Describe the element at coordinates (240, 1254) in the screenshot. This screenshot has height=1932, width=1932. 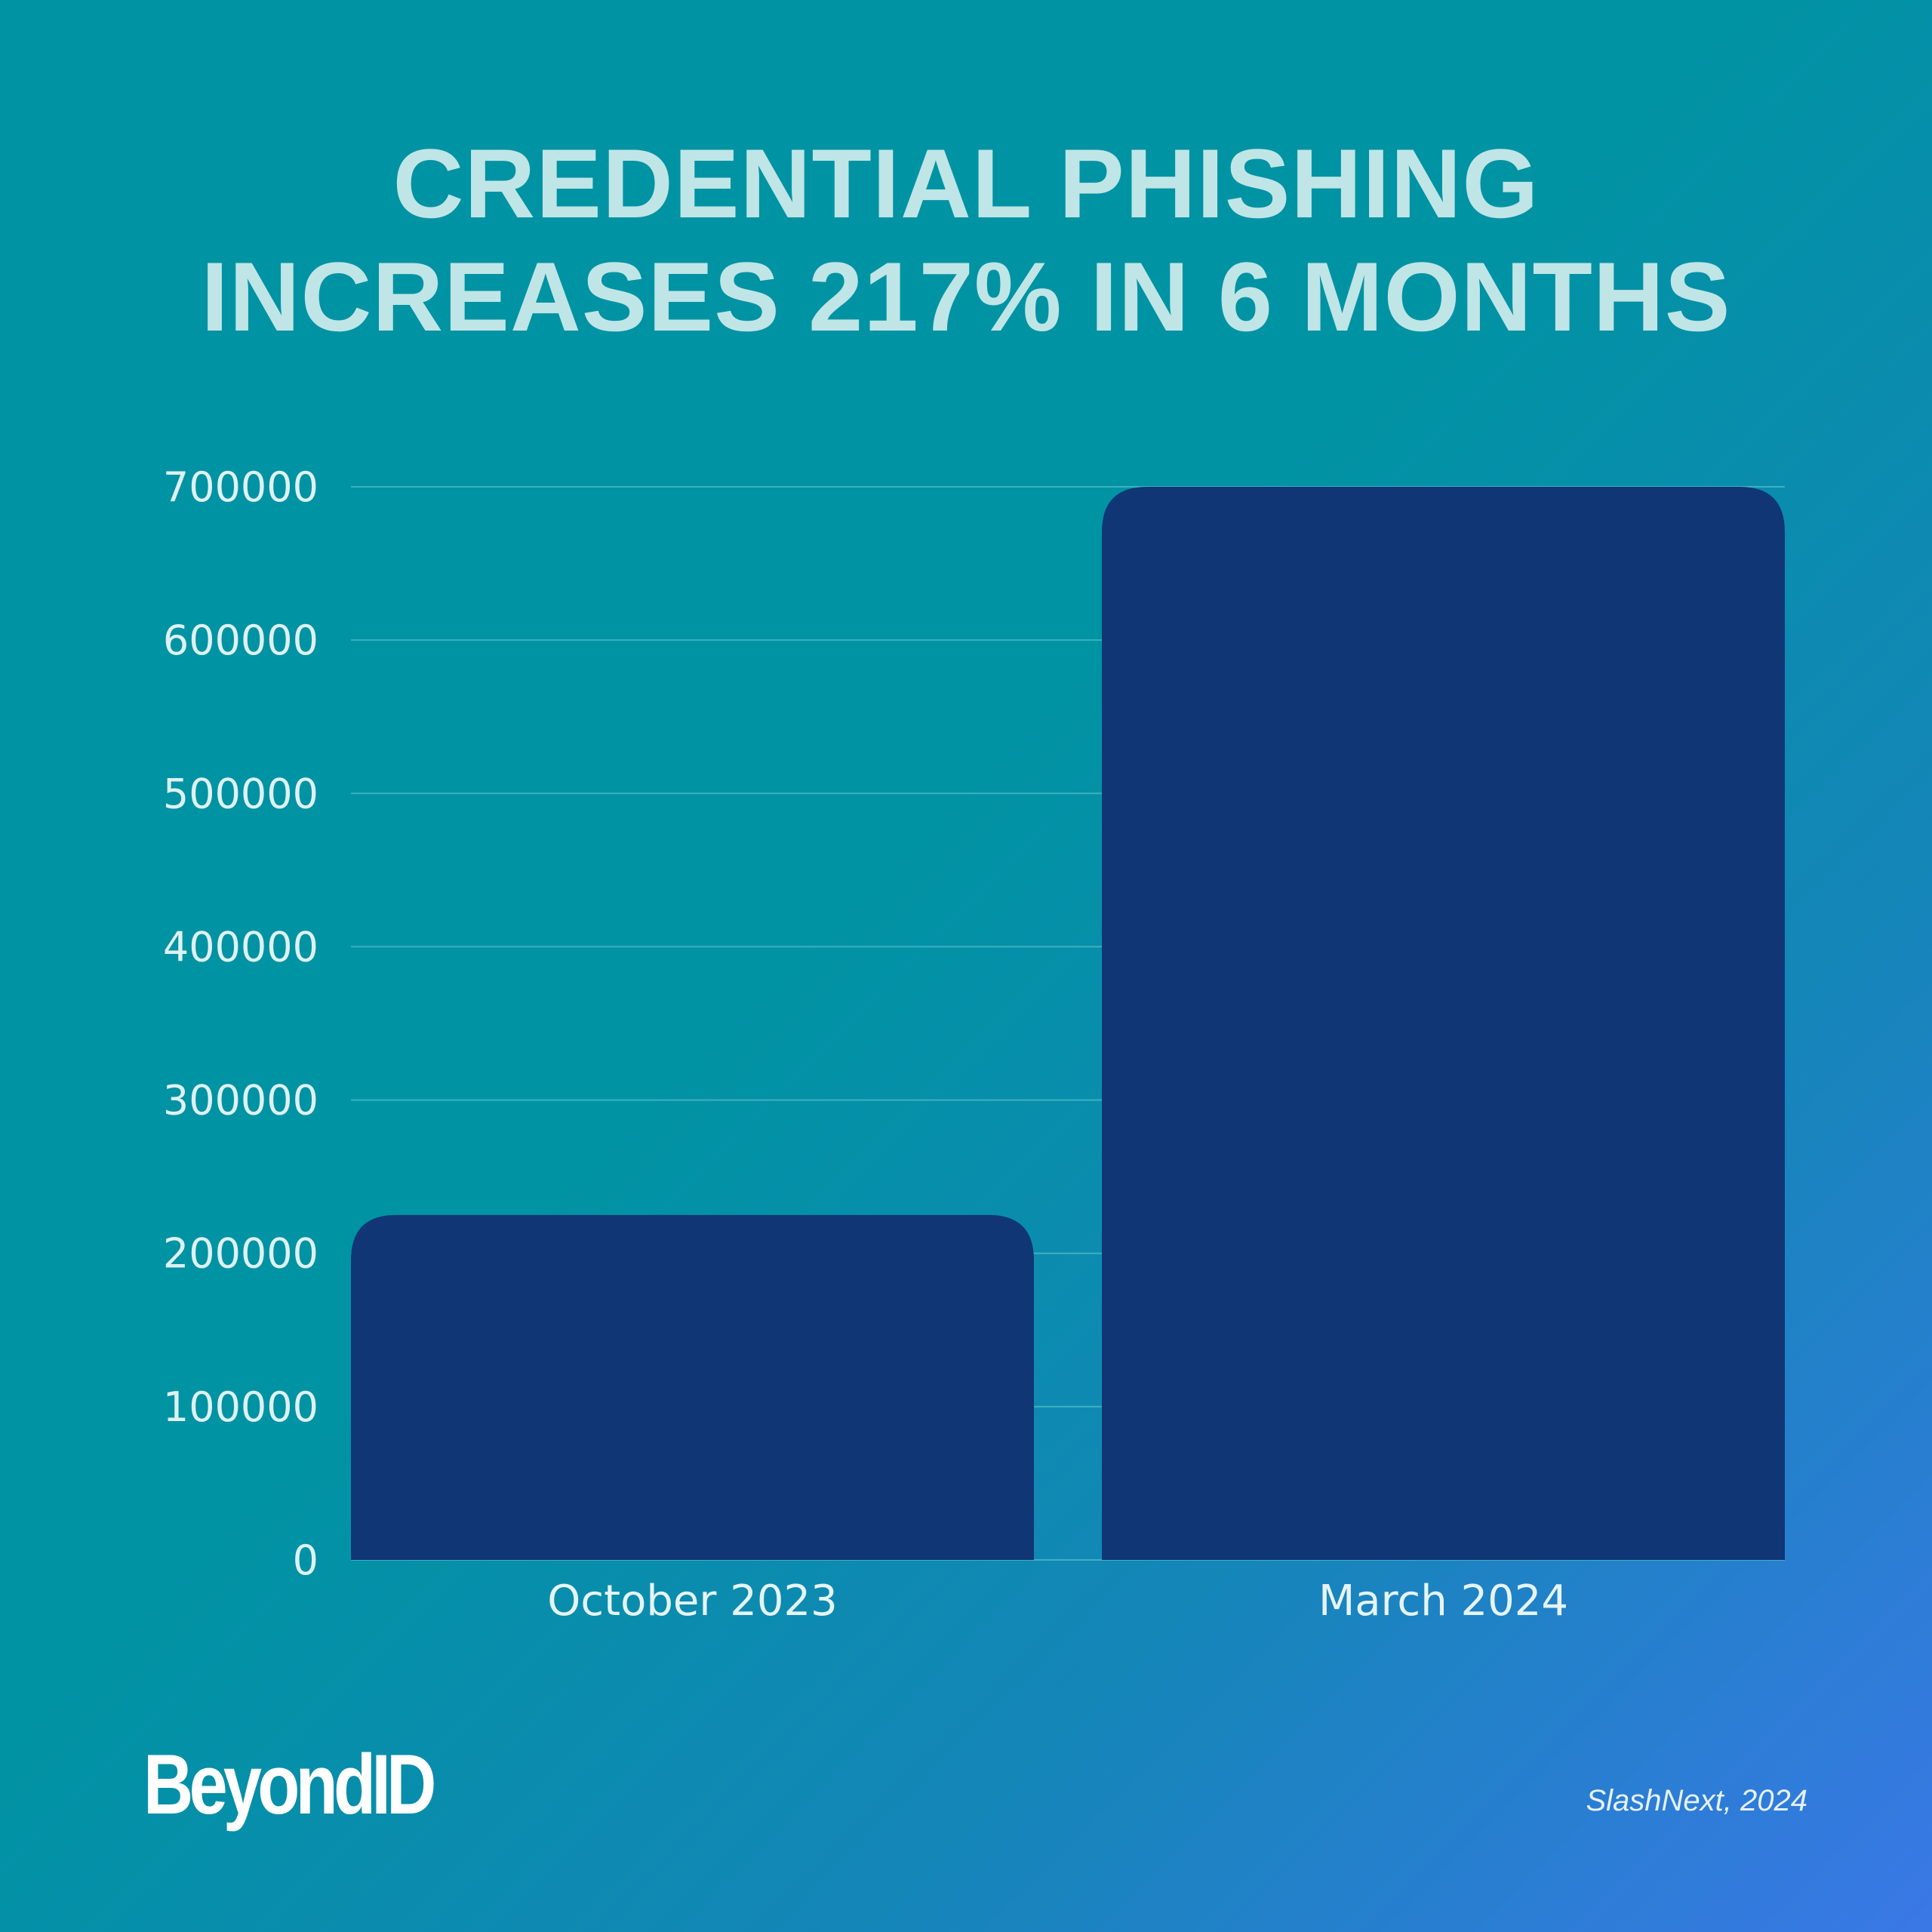
I see `y-tick-label-200000: 200000` at that location.